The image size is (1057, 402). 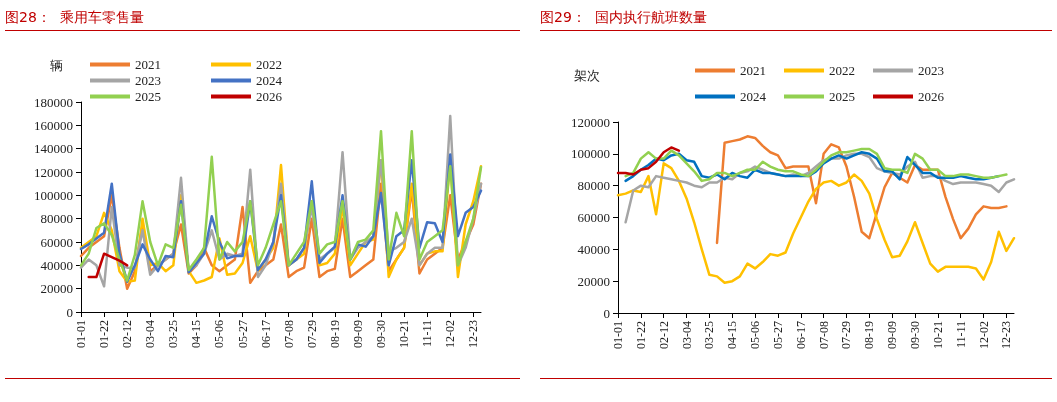 I want to click on y-axis-title: 辆, so click(x=56, y=65).